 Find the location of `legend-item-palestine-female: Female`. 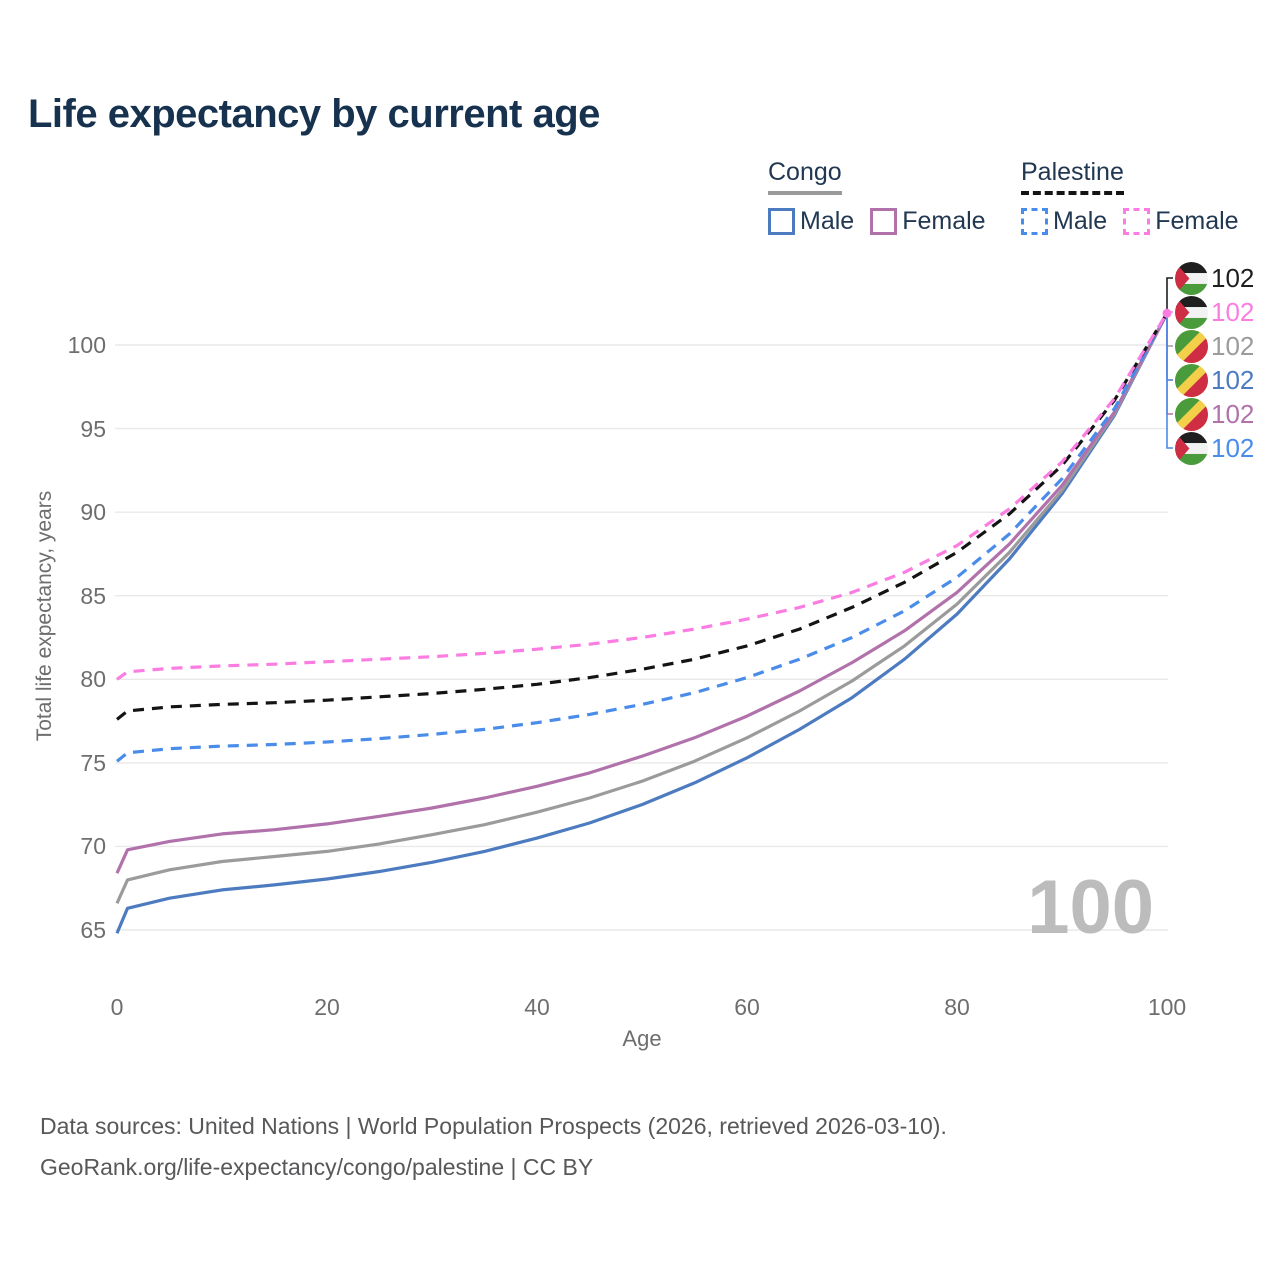

legend-item-palestine-female: Female is located at coordinates (1181, 221).